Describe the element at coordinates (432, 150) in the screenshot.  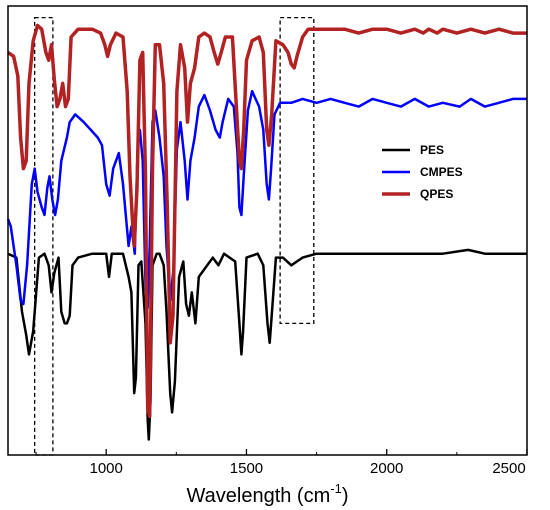
I see `legend-label-pes: PES` at that location.